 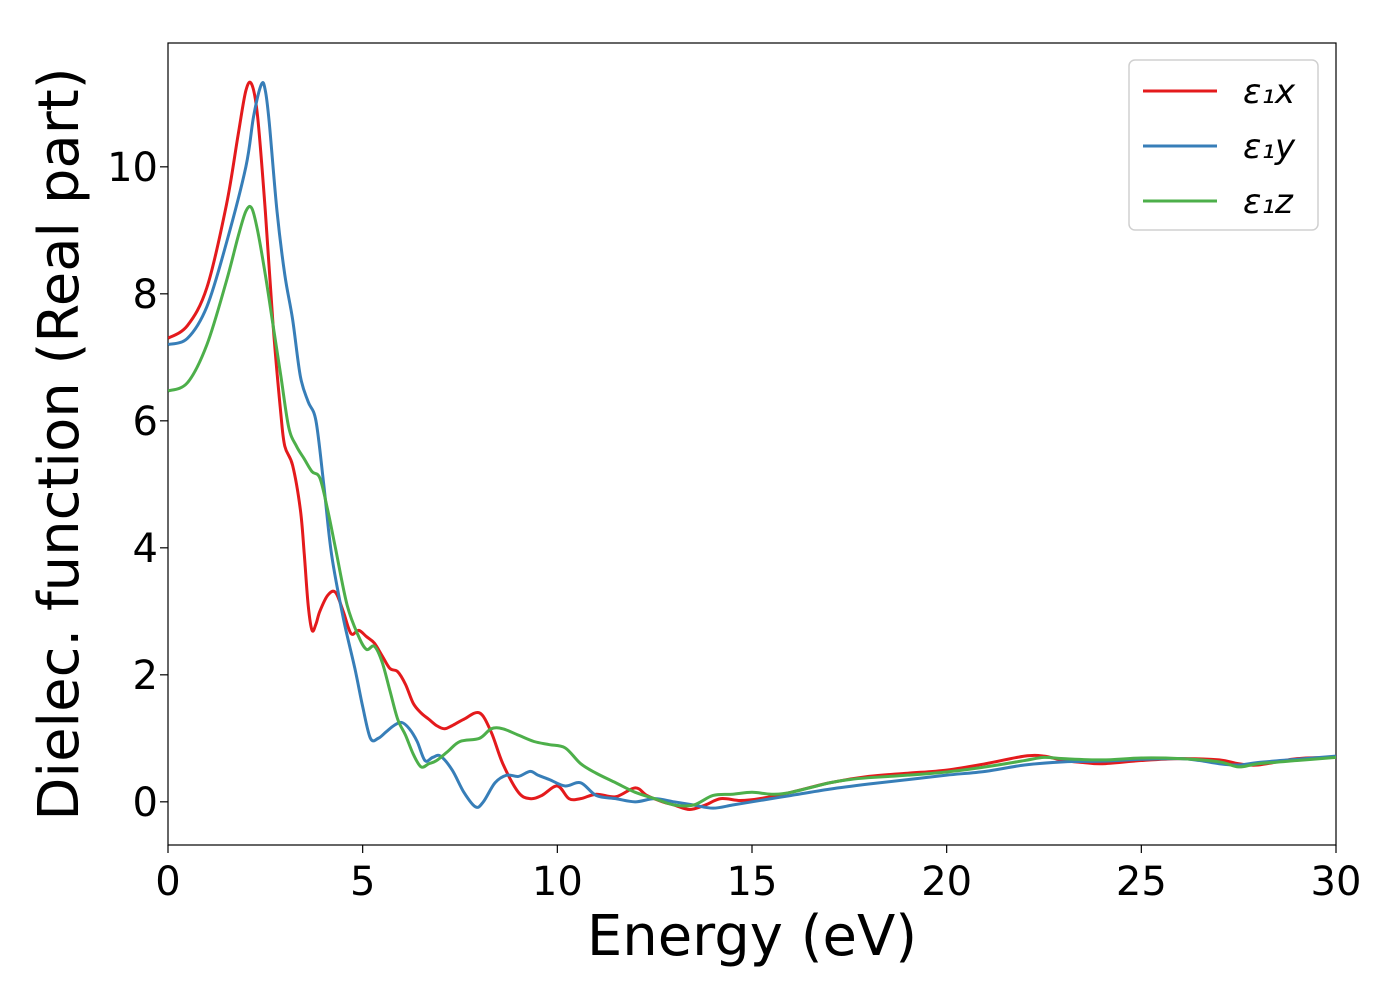 What do you see at coordinates (752, 936) in the screenshot?
I see `x-axis-label: Energy (eV)` at bounding box center [752, 936].